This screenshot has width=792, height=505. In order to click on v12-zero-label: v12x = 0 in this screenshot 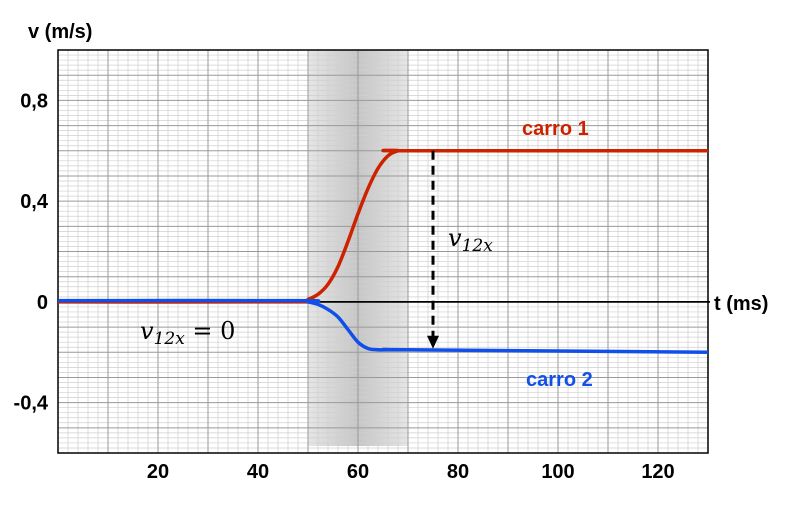, I will do `click(187, 333)`.